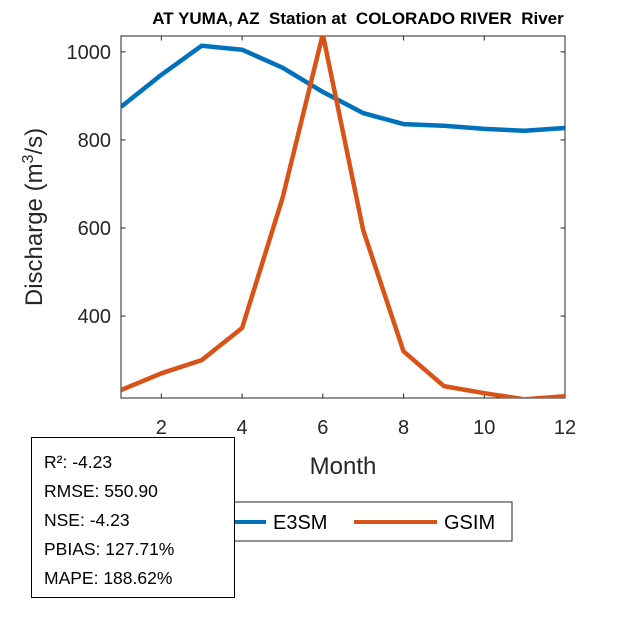 The width and height of the screenshot is (625, 625). I want to click on stat-pbias: PBIAS: 127.71%, so click(109, 549).